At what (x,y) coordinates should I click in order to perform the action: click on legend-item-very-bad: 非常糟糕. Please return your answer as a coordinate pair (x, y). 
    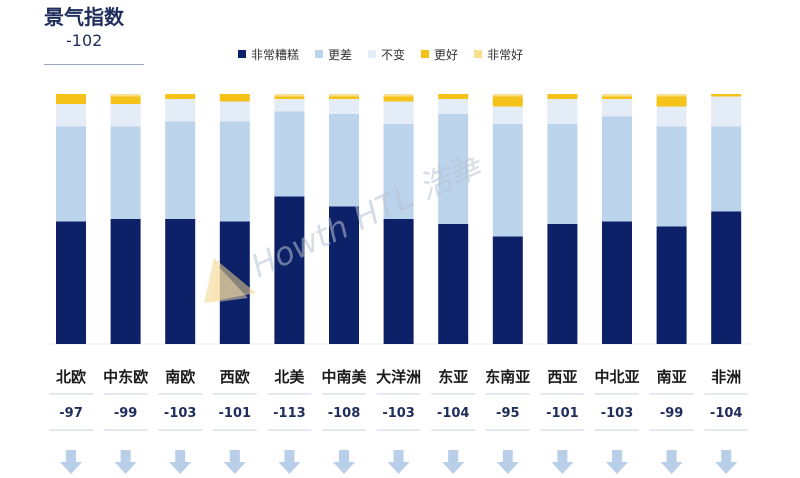
    Looking at the image, I should click on (268, 54).